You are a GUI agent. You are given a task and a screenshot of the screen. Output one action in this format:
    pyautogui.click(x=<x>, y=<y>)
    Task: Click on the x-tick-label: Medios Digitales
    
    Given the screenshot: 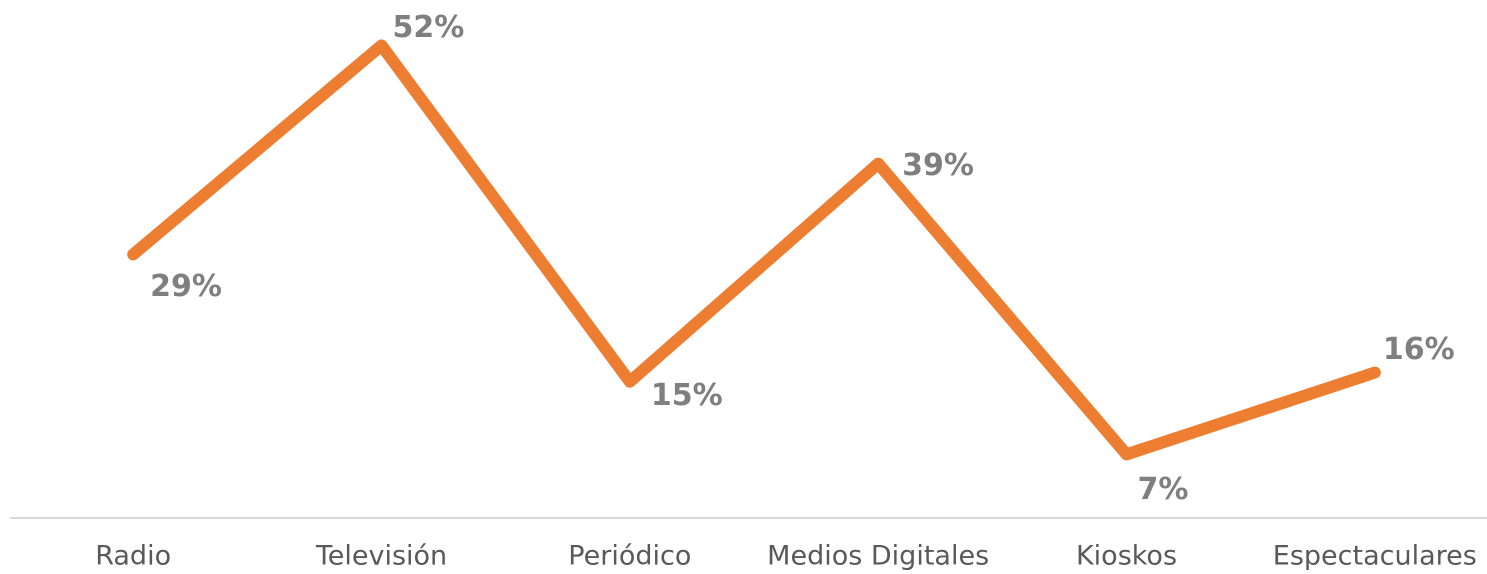 What is the action you would take?
    pyautogui.click(x=878, y=556)
    